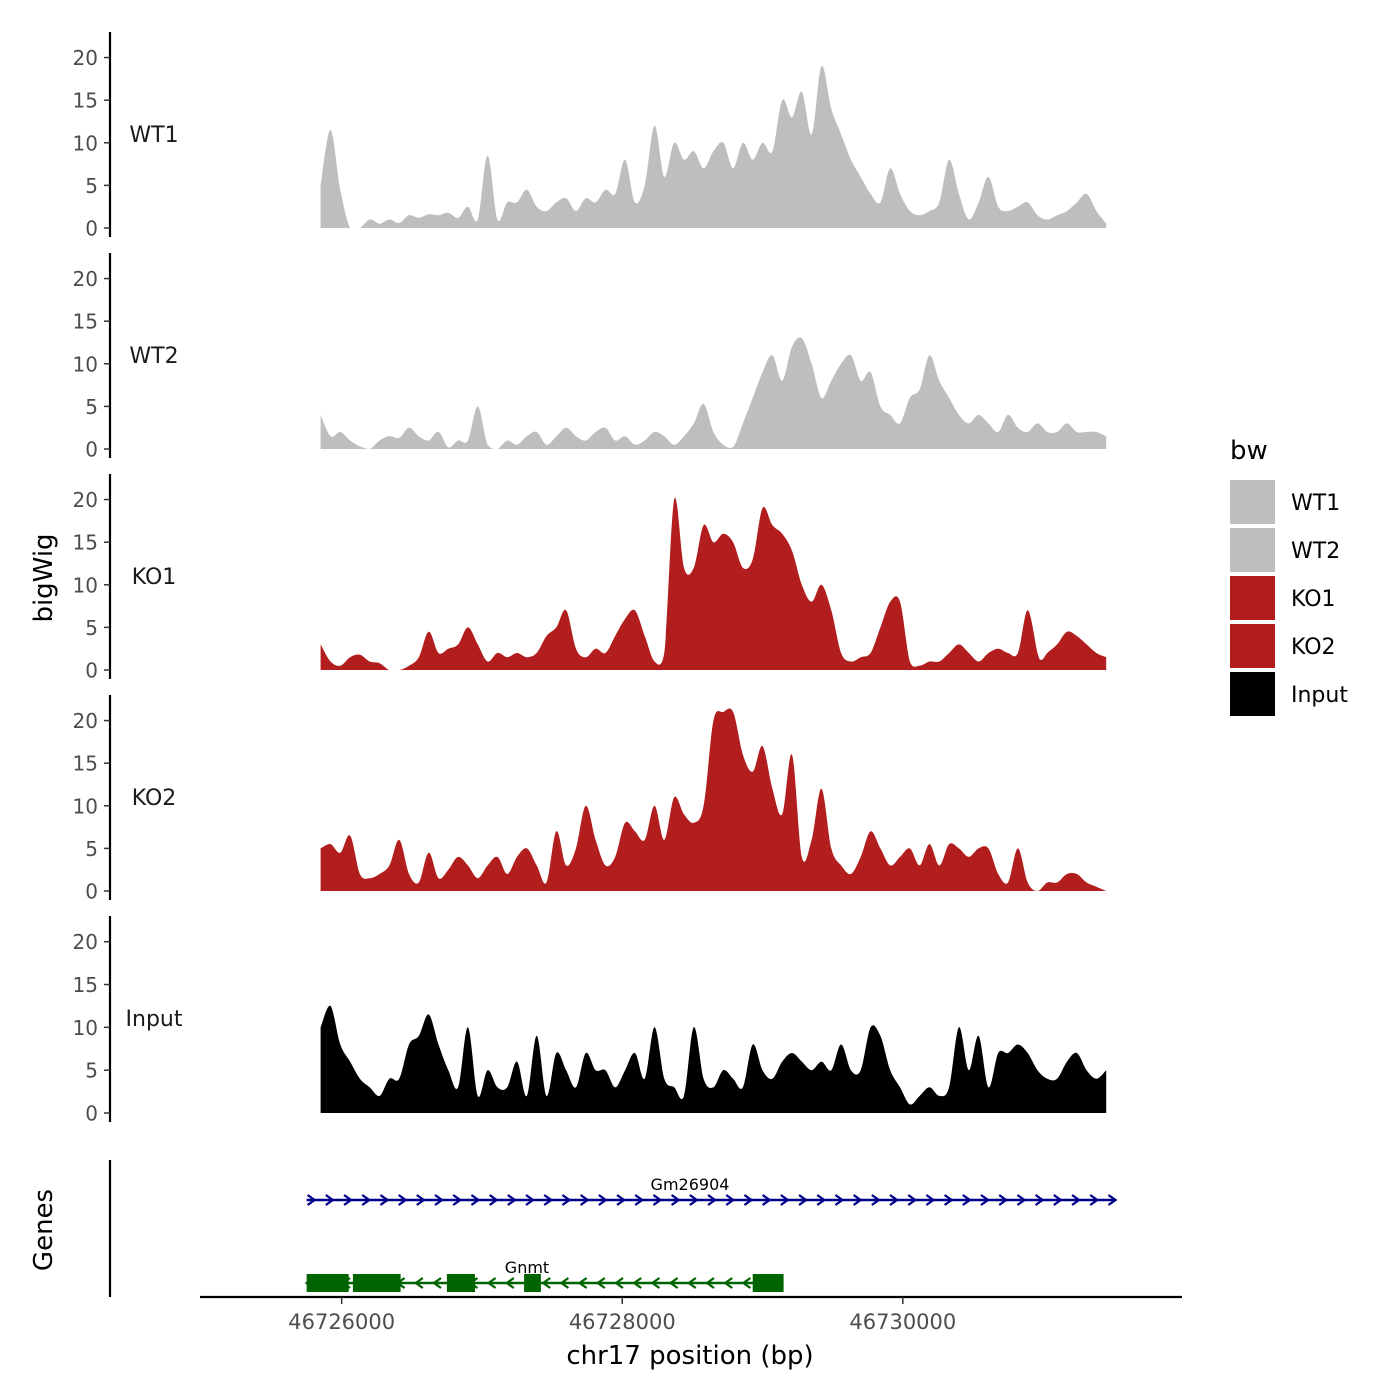 This screenshot has height=1400, width=1400. Describe the element at coordinates (1315, 551) in the screenshot. I see `legend-label-wt2: WT2` at that location.